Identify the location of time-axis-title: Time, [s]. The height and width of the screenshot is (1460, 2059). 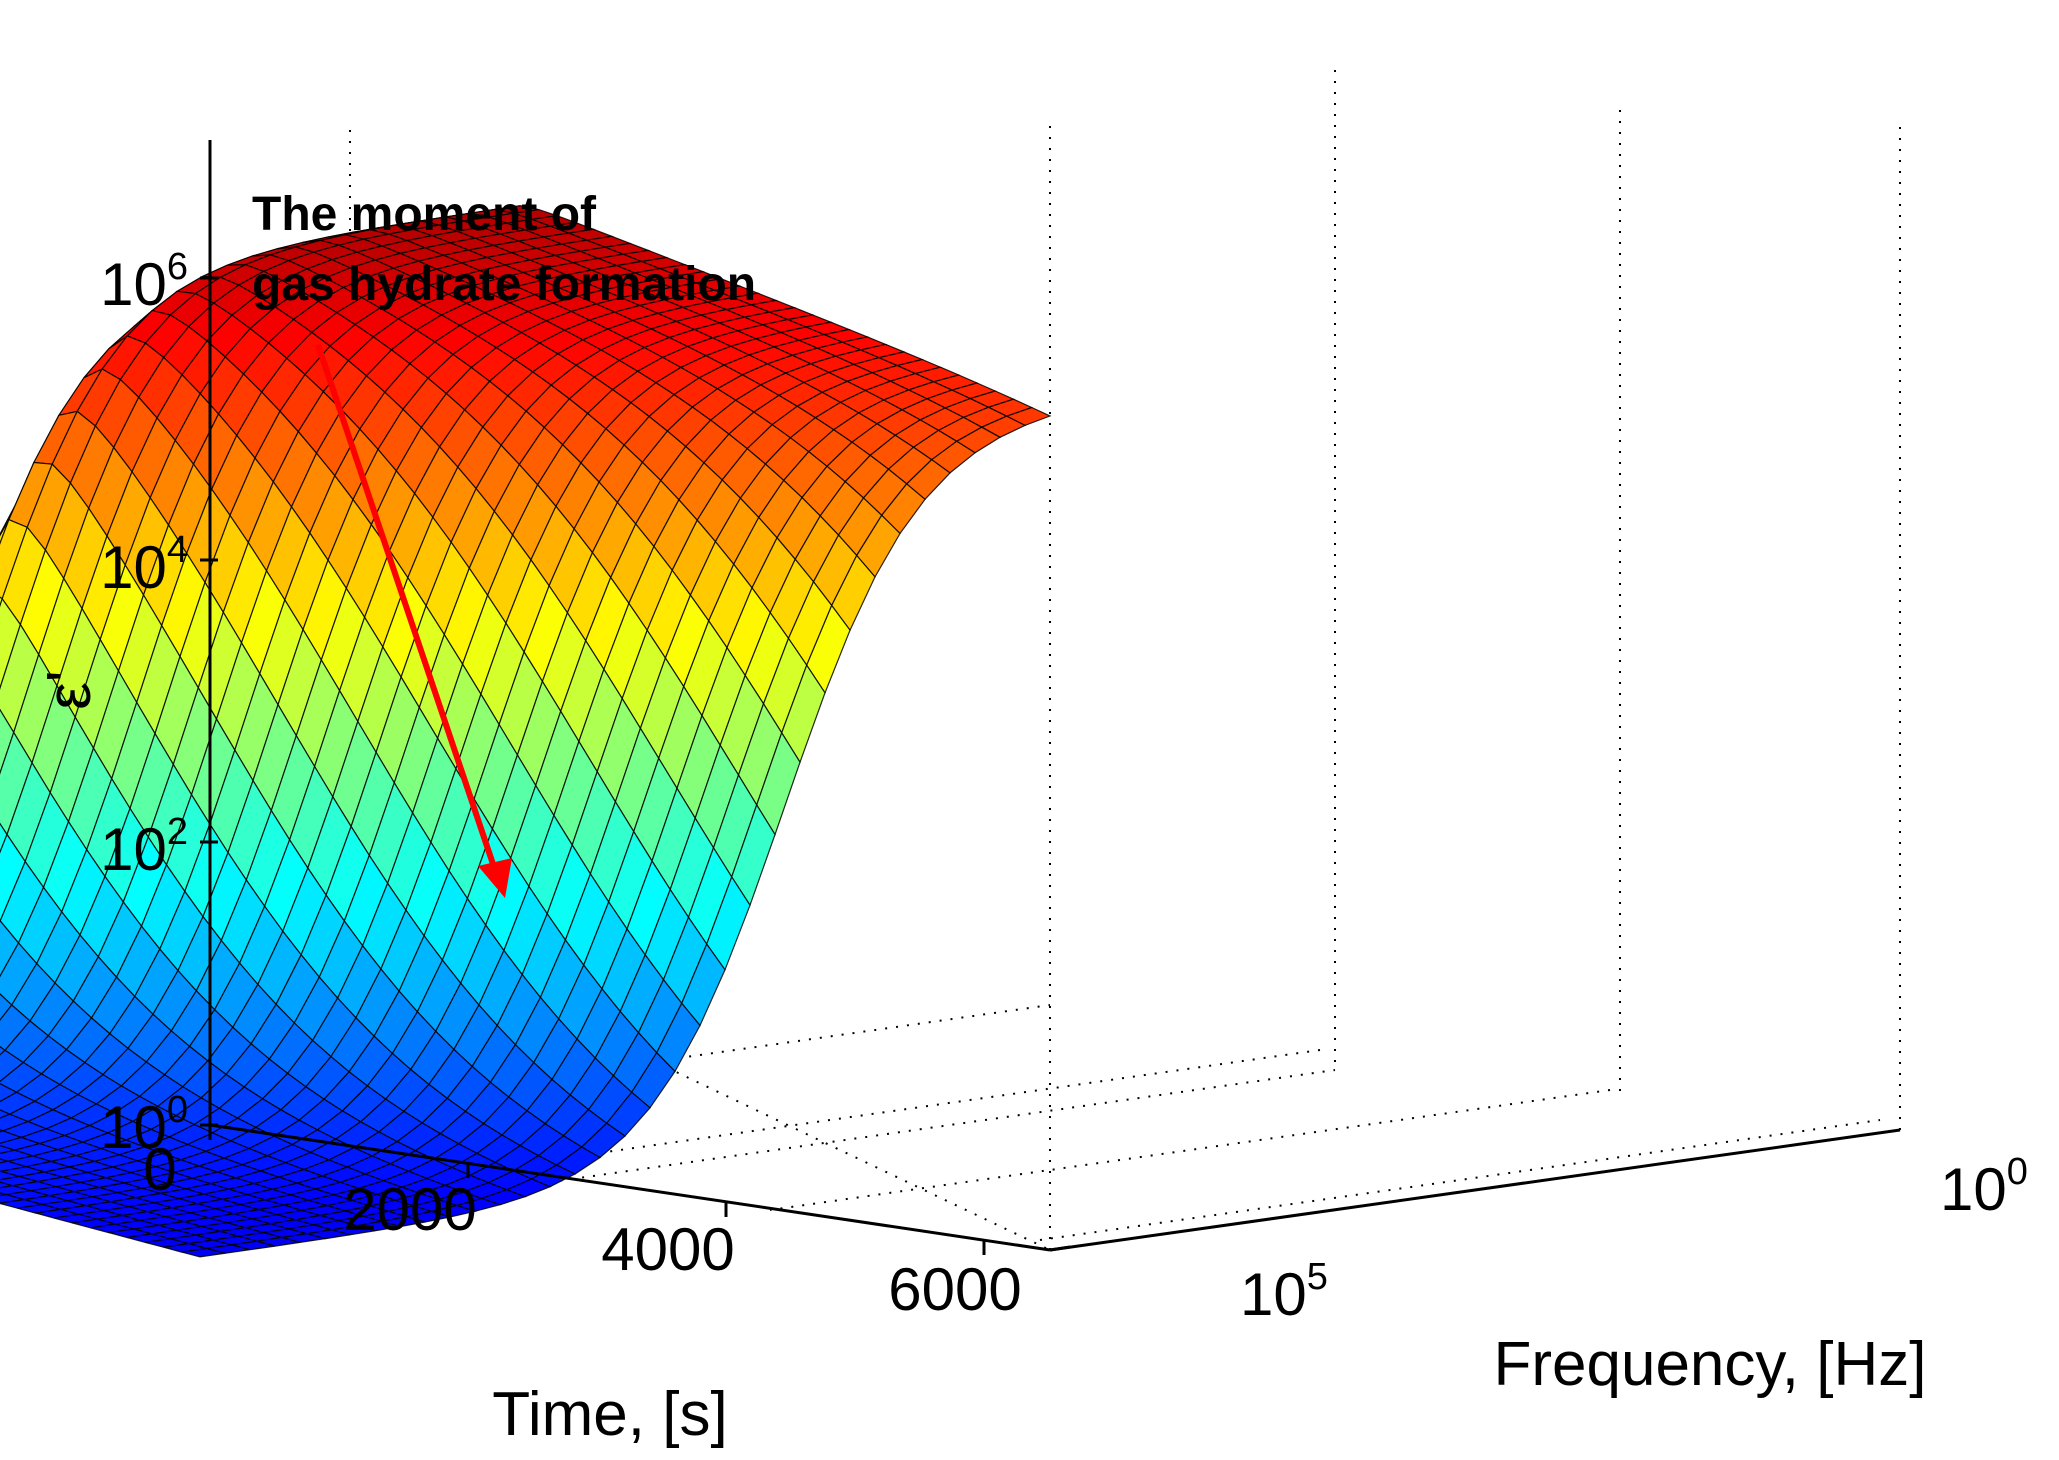
(609, 1414).